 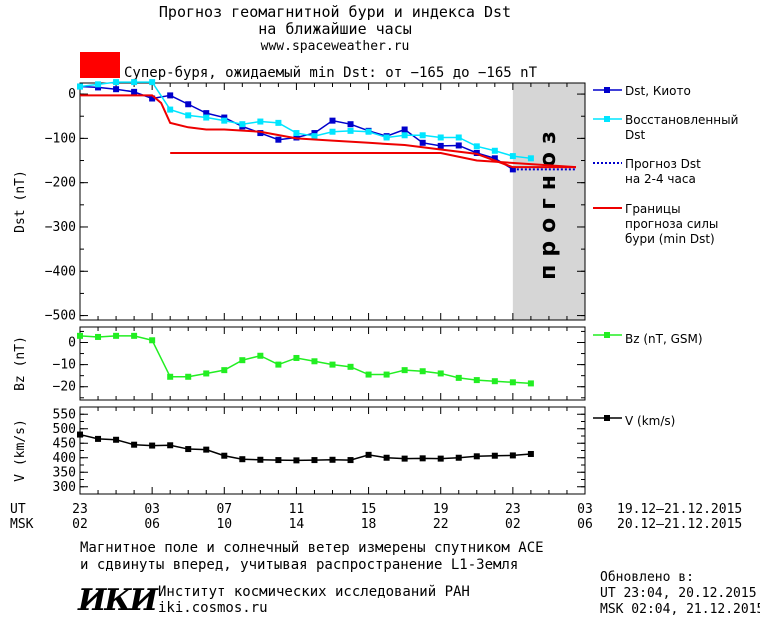 I want to click on msk-tick-label: 18, so click(x=369, y=524).